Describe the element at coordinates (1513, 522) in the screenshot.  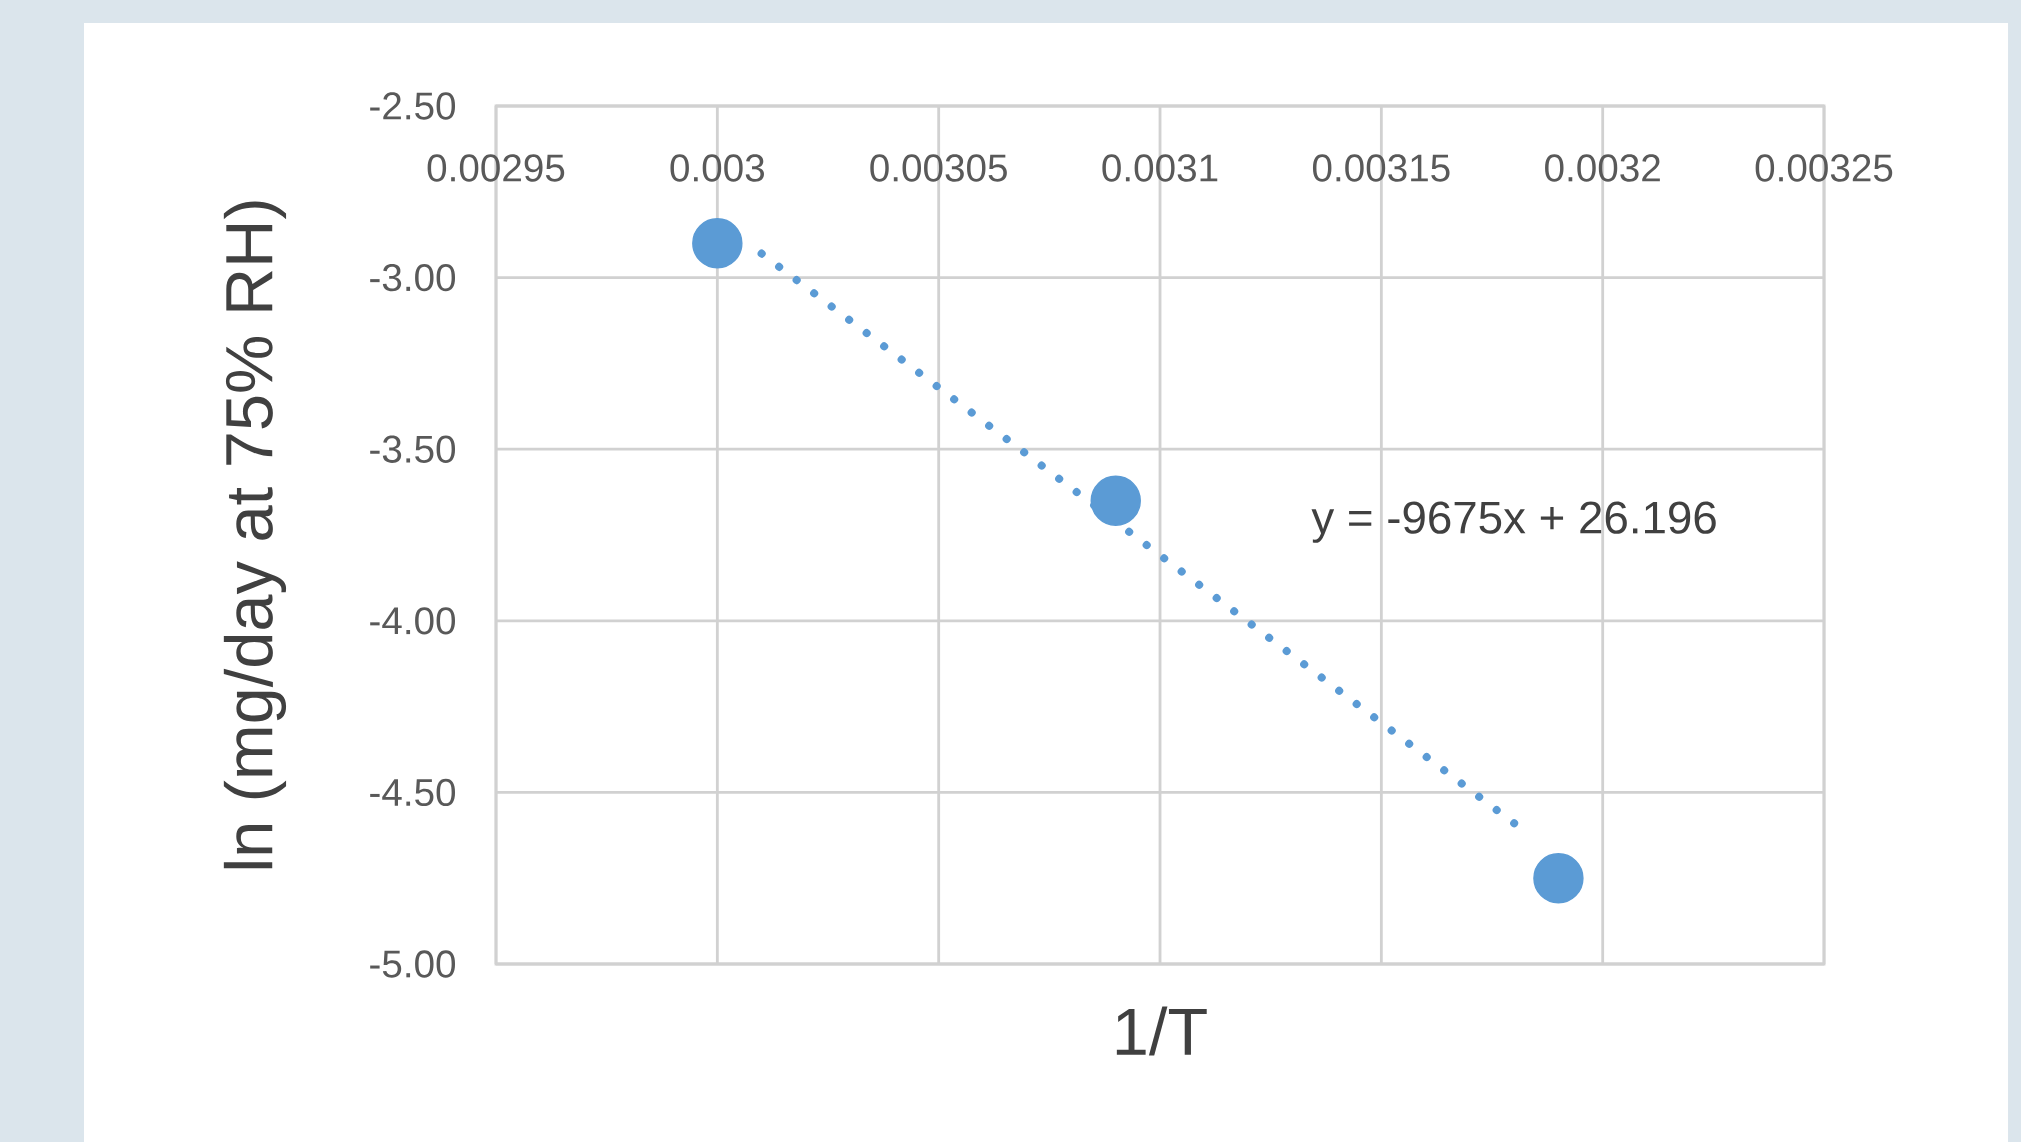
I see `annotation: y = -9675x + 26.196` at that location.